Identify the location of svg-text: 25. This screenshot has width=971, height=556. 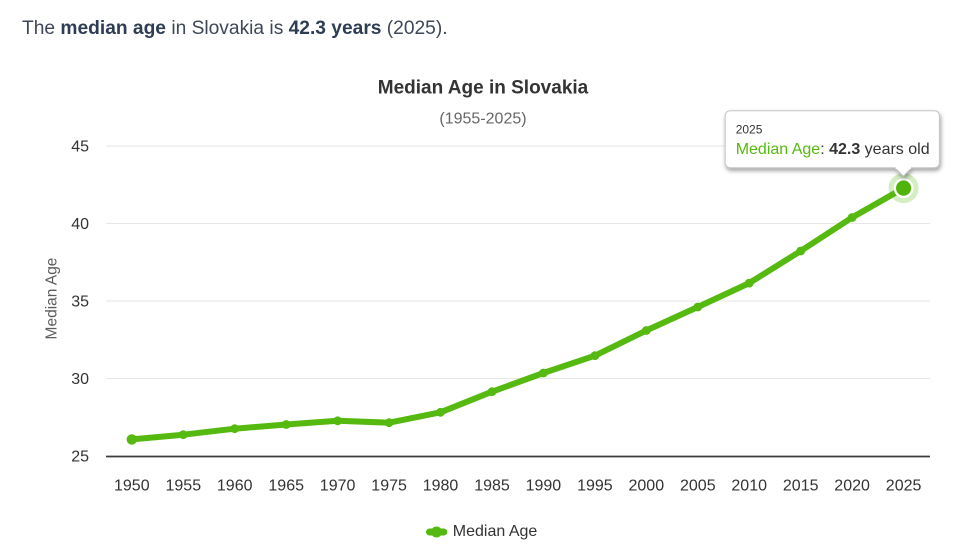
(80, 457).